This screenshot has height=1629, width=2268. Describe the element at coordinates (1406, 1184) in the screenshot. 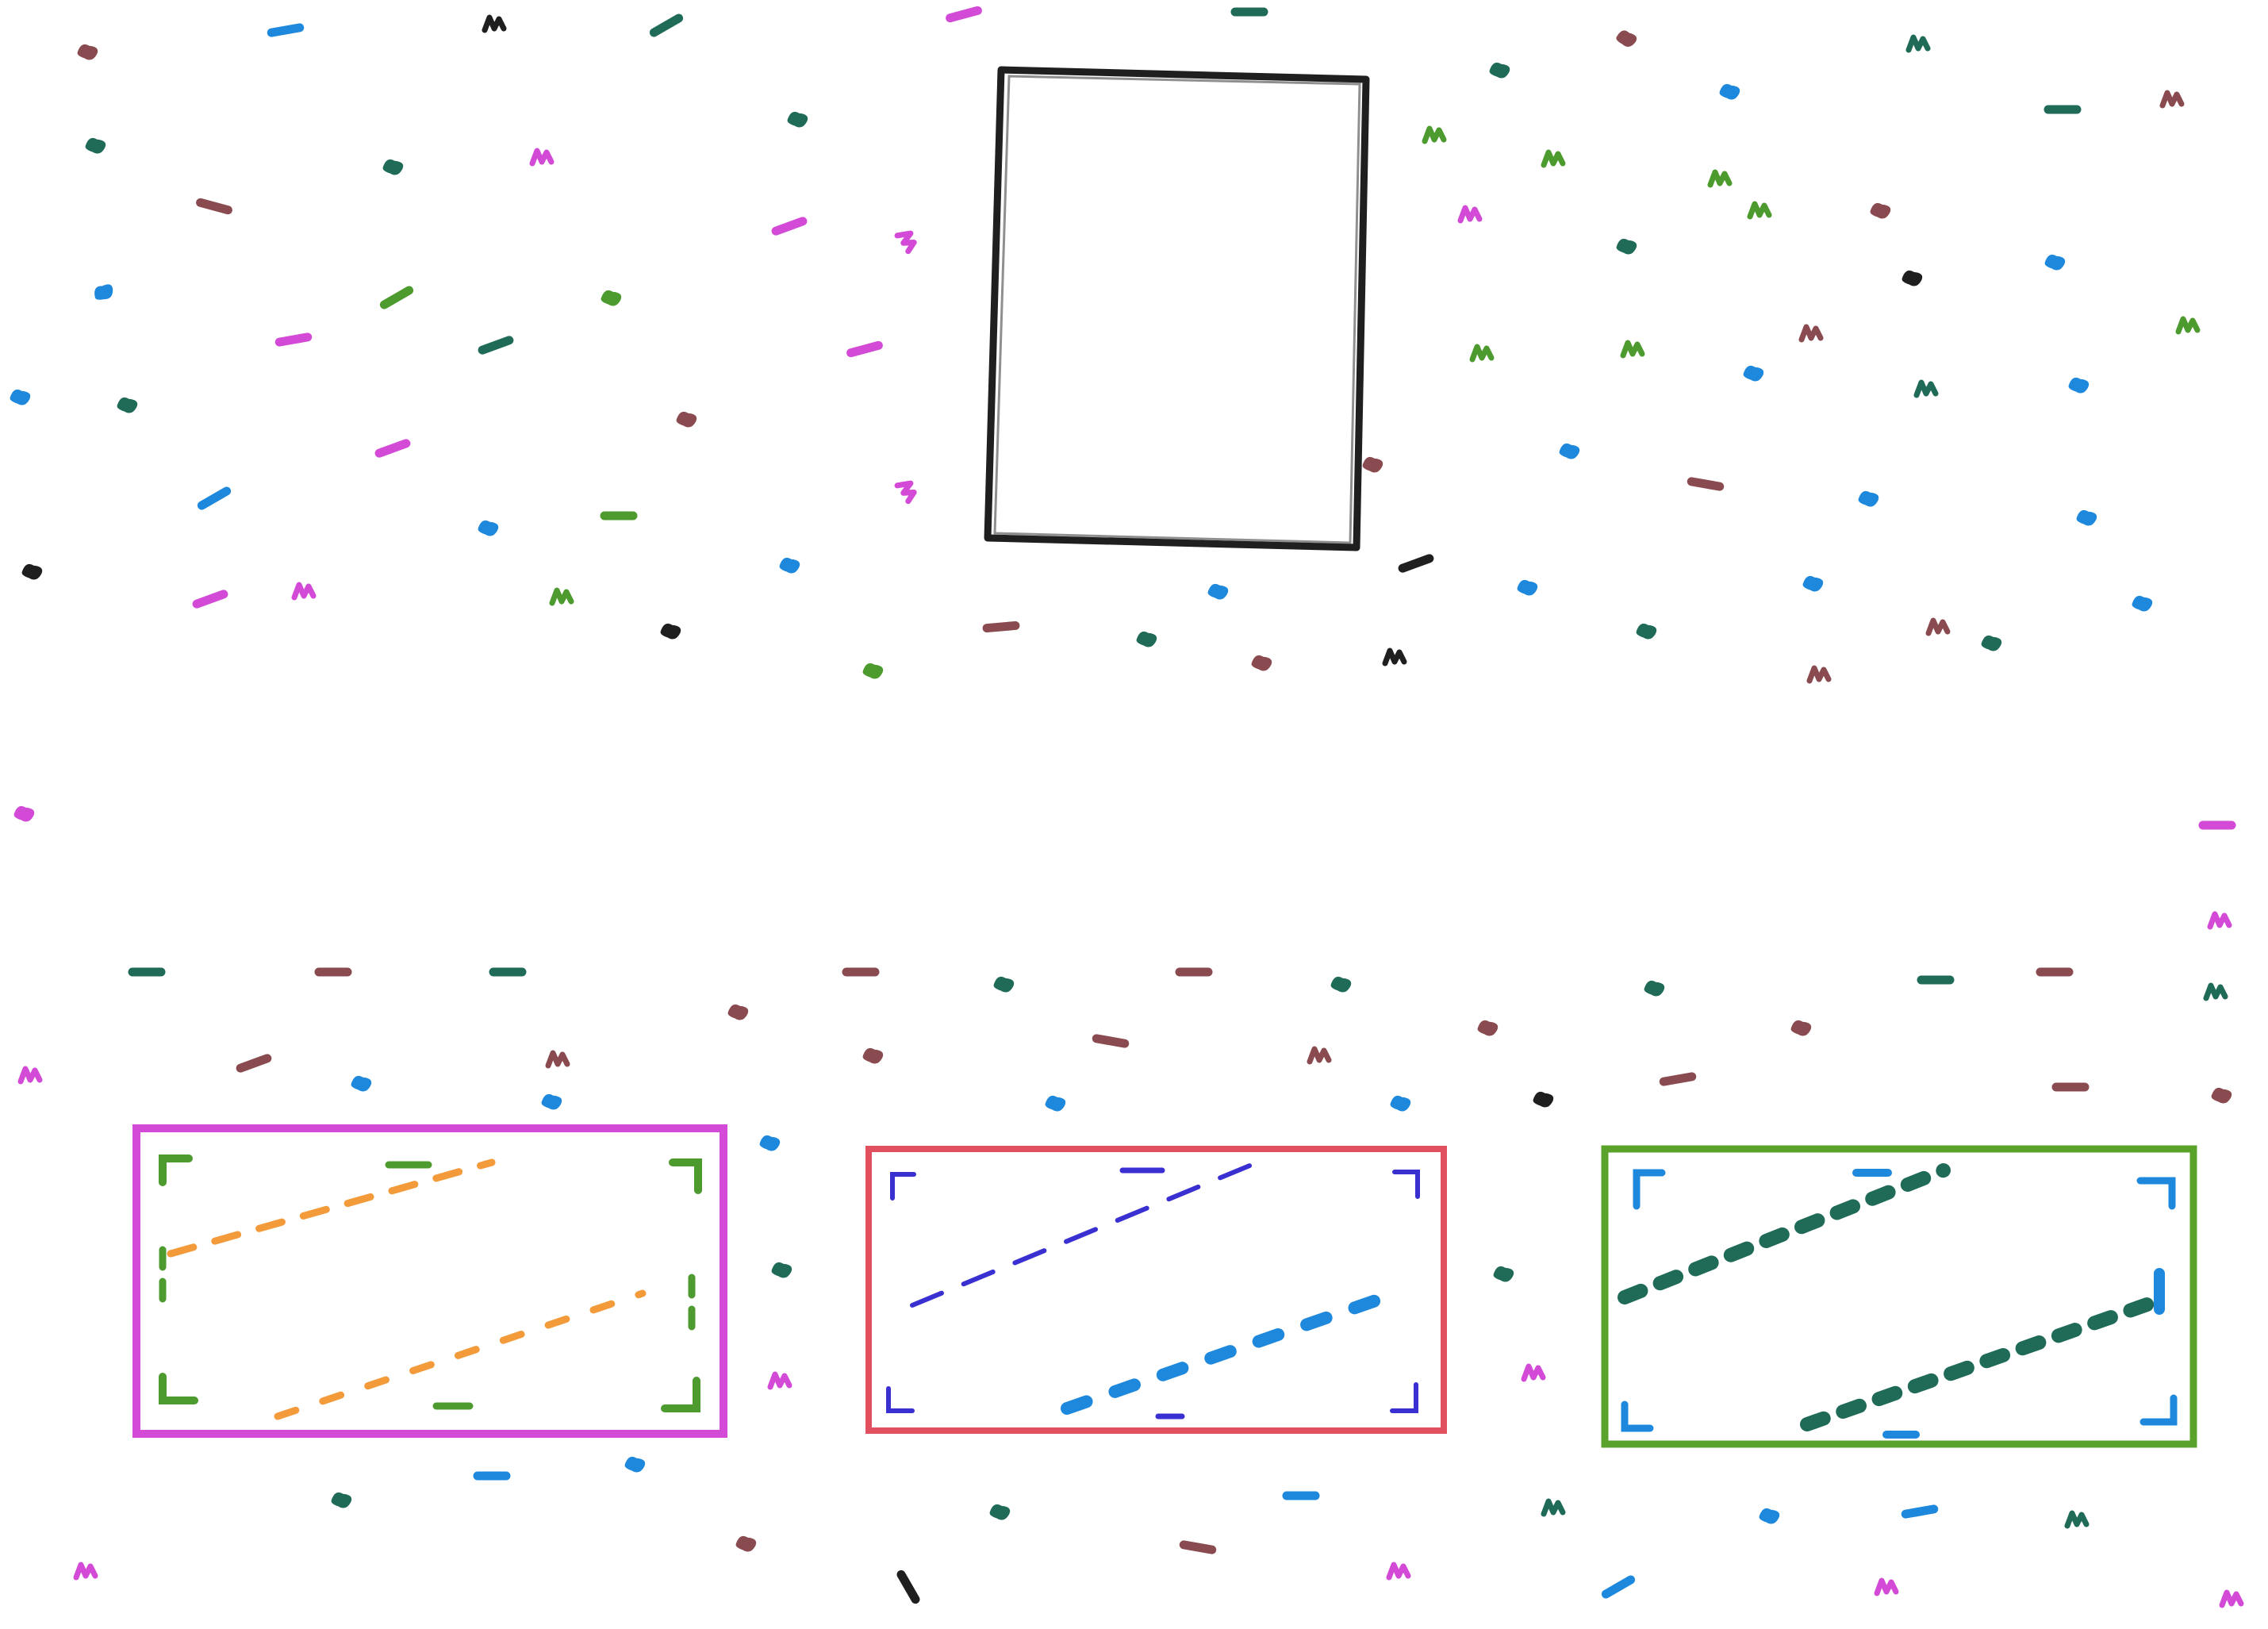

I see `panel-middle-corner-top-right` at that location.